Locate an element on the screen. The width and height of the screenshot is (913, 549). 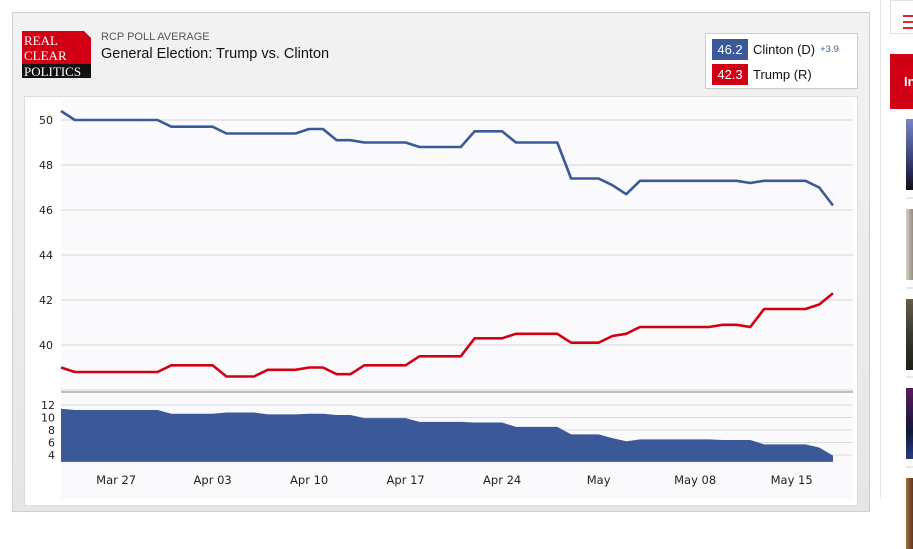
rcp-logo: REAL CLEAR POLITICS is located at coordinates (56, 54).